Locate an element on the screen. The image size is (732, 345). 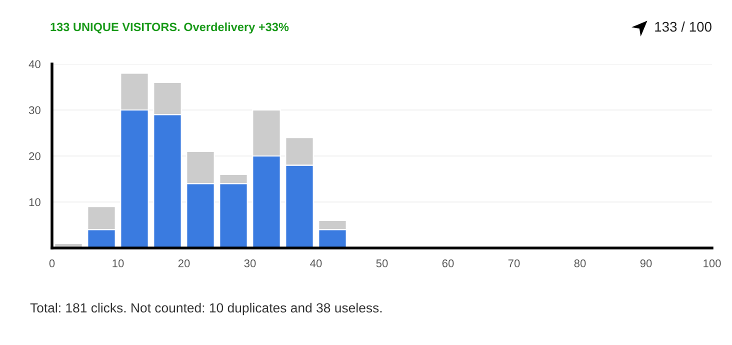
y-tick-label: 40 is located at coordinates (34, 64).